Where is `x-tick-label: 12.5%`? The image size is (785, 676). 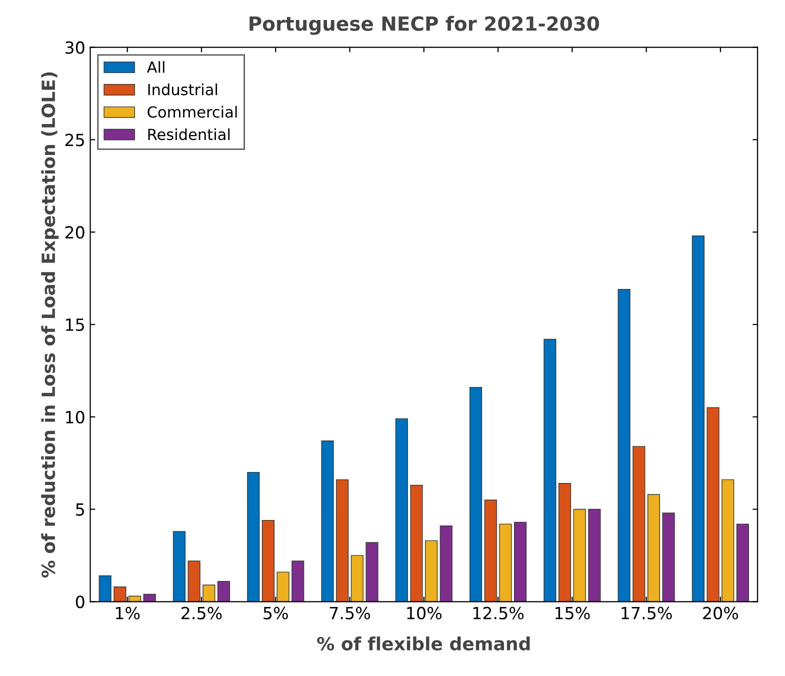
x-tick-label: 12.5% is located at coordinates (498, 613).